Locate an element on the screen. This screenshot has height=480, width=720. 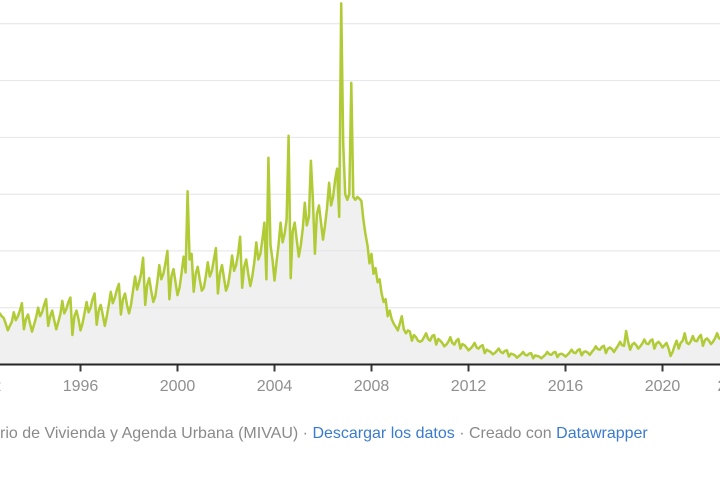
download-data-link: Descargar los datos is located at coordinates (383, 433).